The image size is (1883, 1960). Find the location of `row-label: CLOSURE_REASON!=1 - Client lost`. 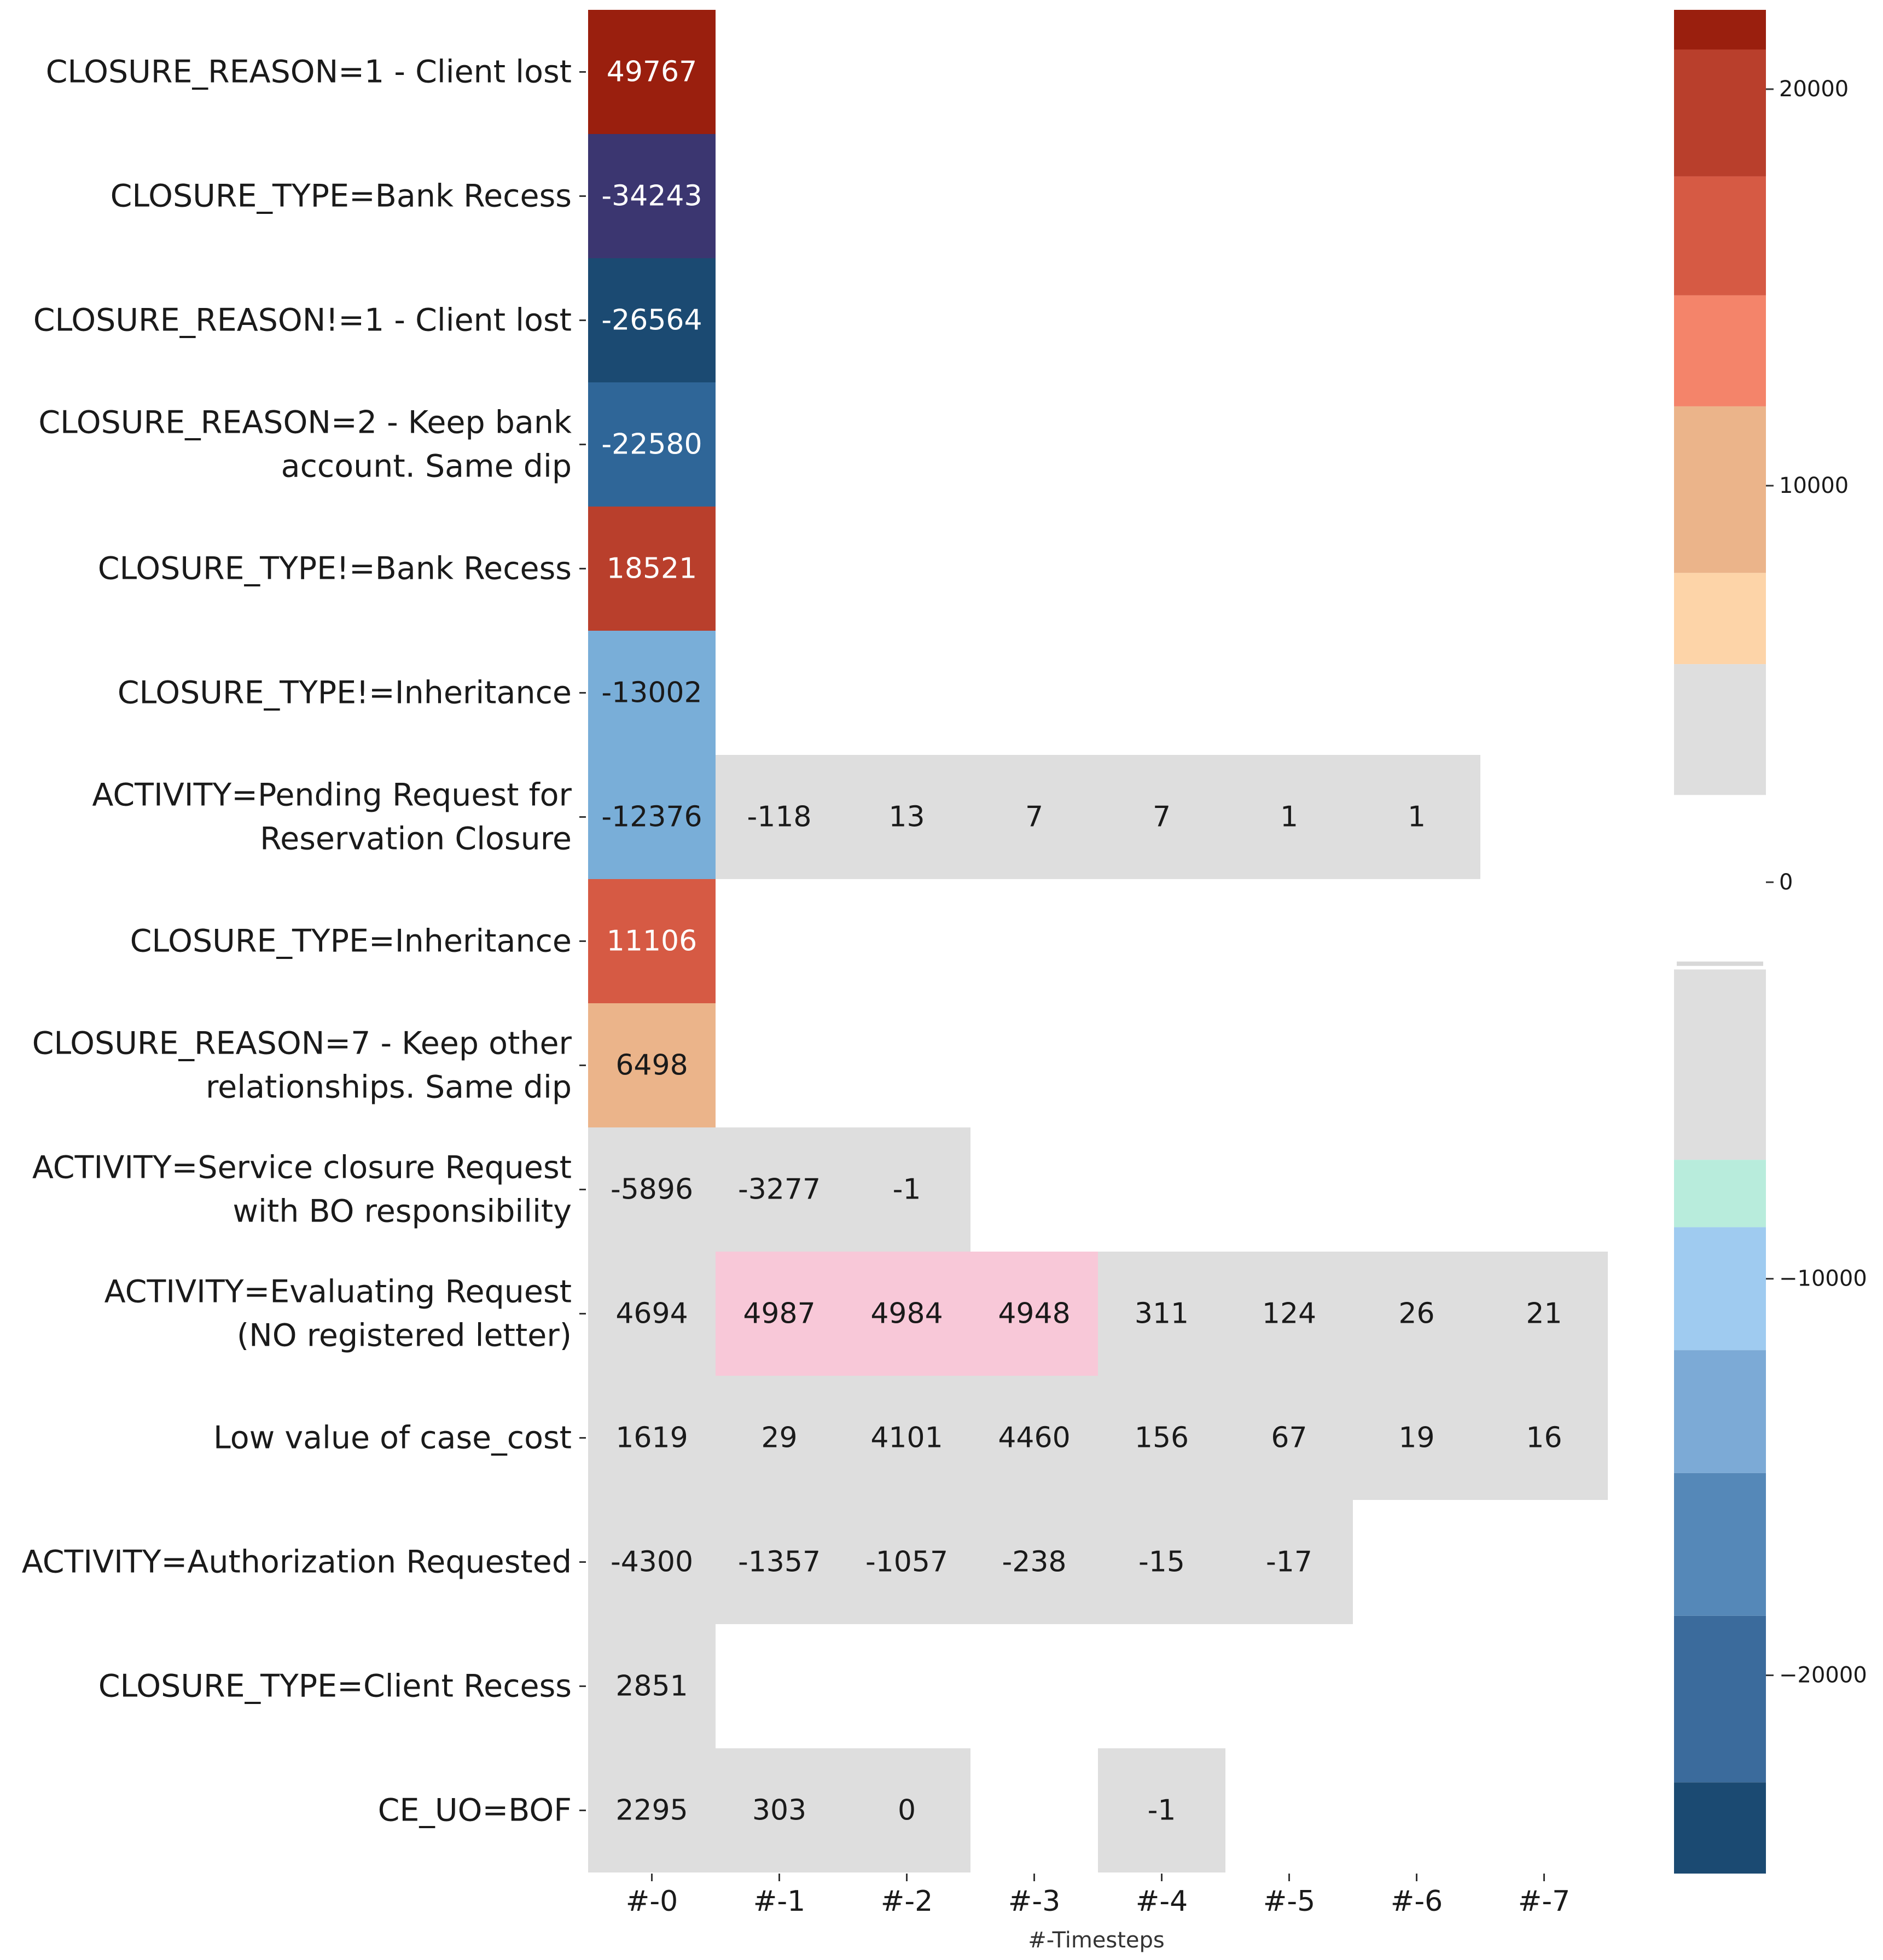

row-label: CLOSURE_REASON!=1 - Client lost is located at coordinates (302, 321).